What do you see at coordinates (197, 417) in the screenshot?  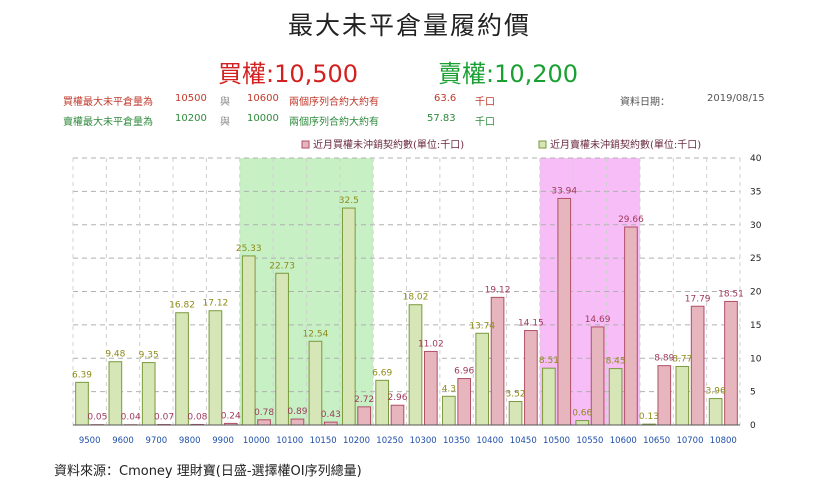 I see `call-data-label: 0.08` at bounding box center [197, 417].